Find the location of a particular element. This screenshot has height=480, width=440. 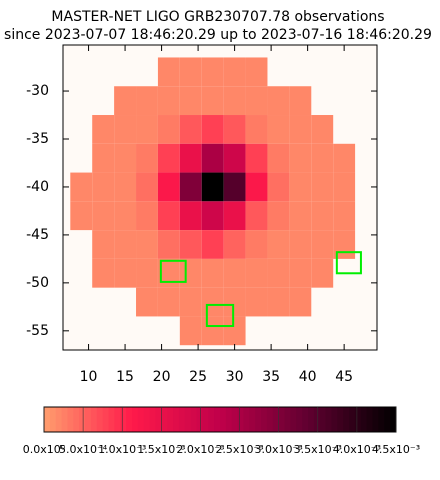

colorbar-tick-label: 2.0x10⁻³ is located at coordinates (200, 449).